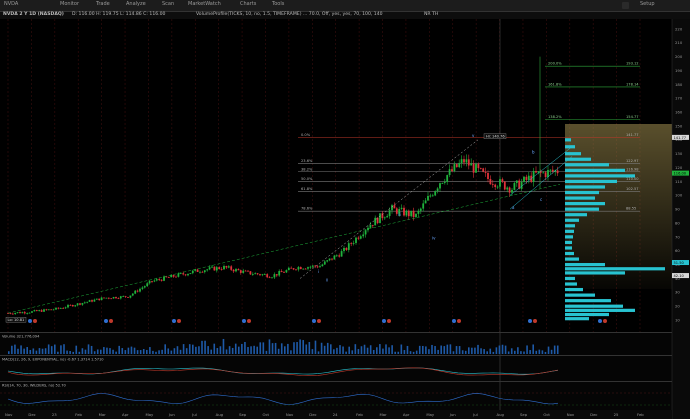 The width and height of the screenshot is (690, 419). I want to click on price-tick: 10, so click(677, 319).